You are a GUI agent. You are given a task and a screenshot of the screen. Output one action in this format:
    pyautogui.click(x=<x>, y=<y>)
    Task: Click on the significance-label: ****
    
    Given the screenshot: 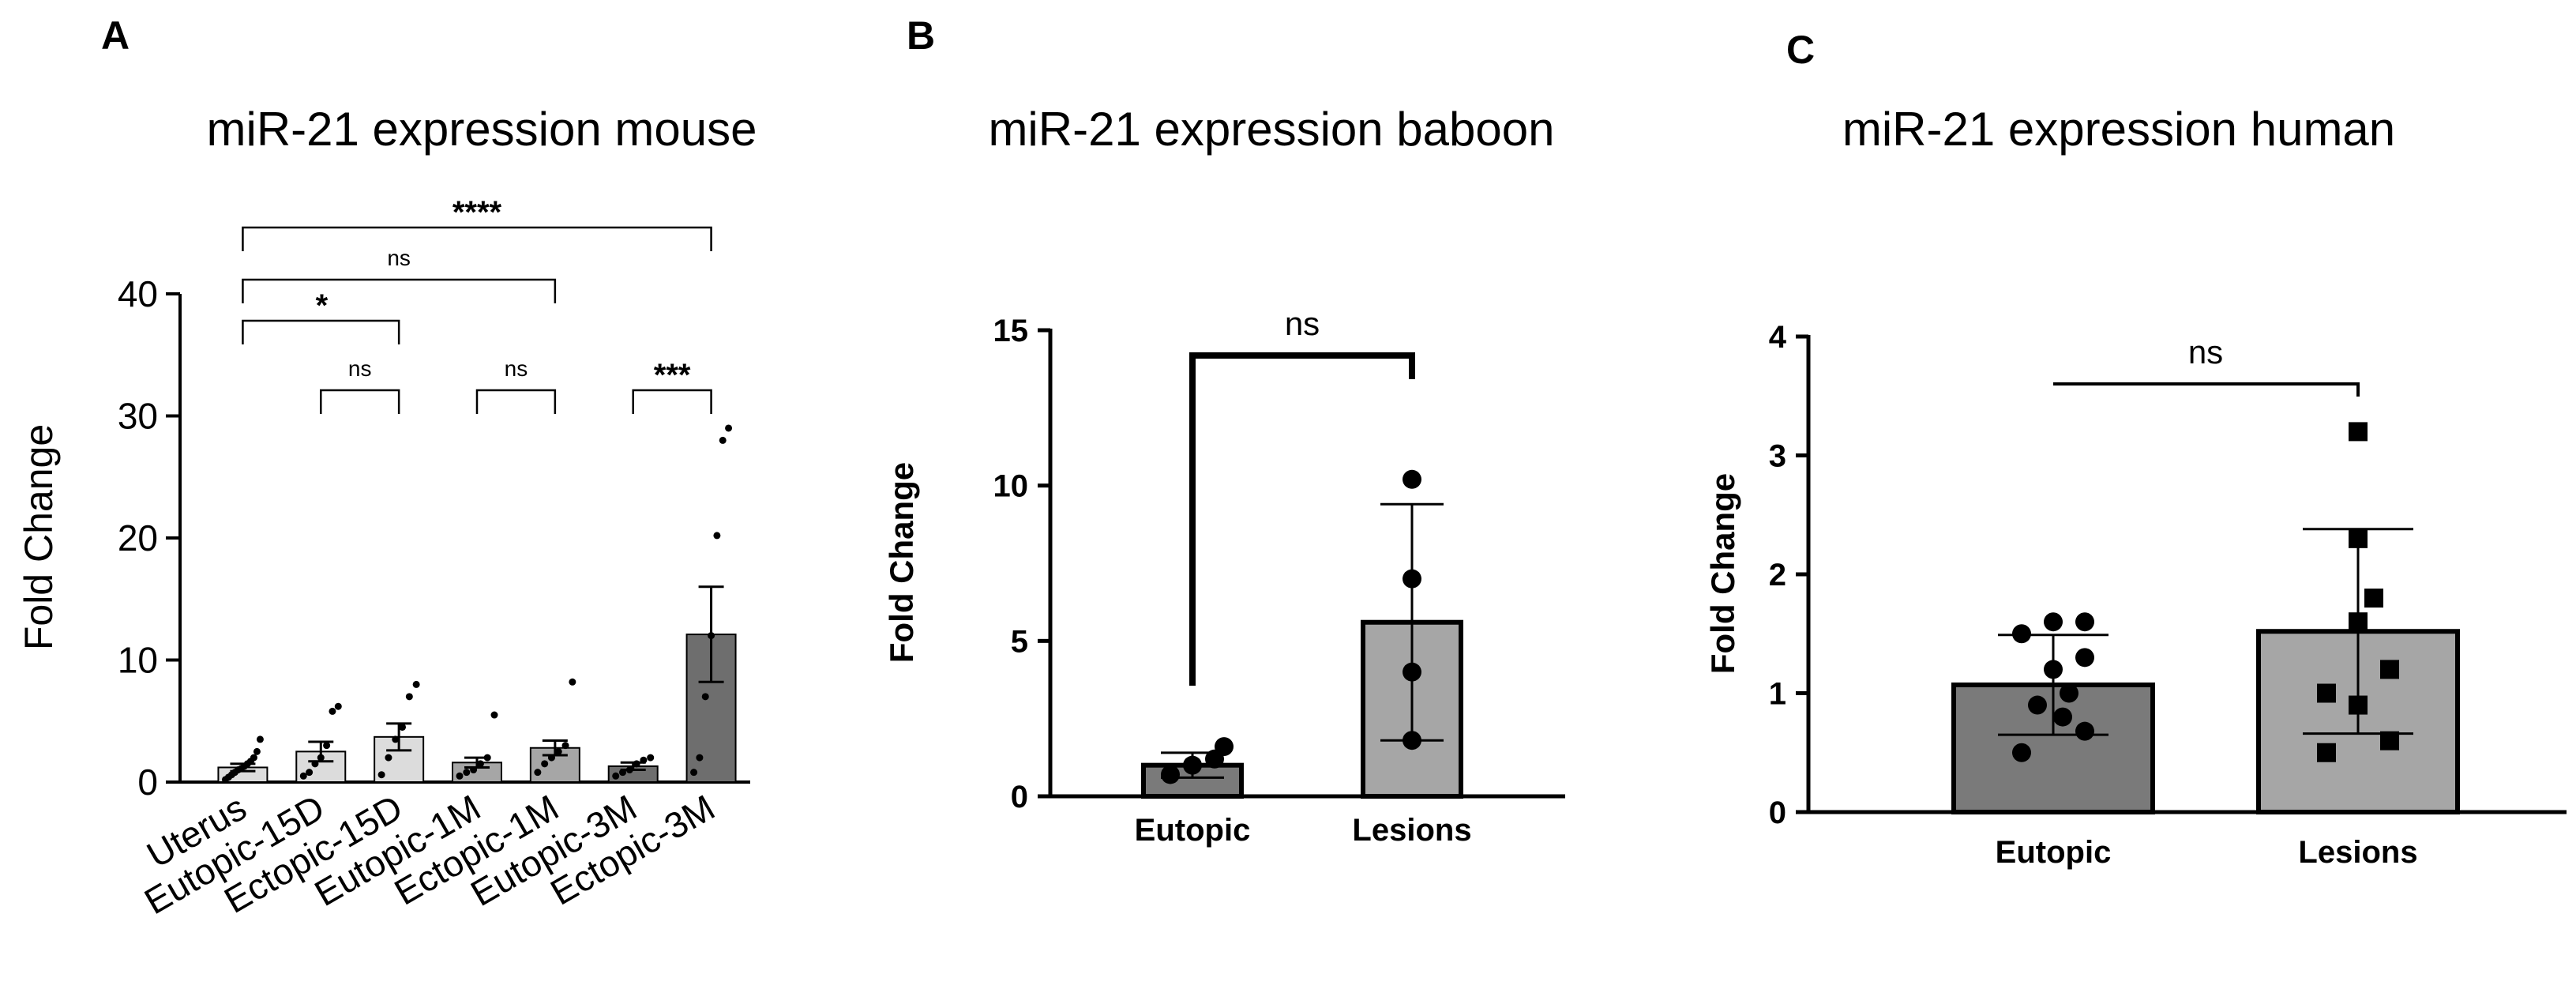 What is the action you would take?
    pyautogui.click(x=477, y=212)
    